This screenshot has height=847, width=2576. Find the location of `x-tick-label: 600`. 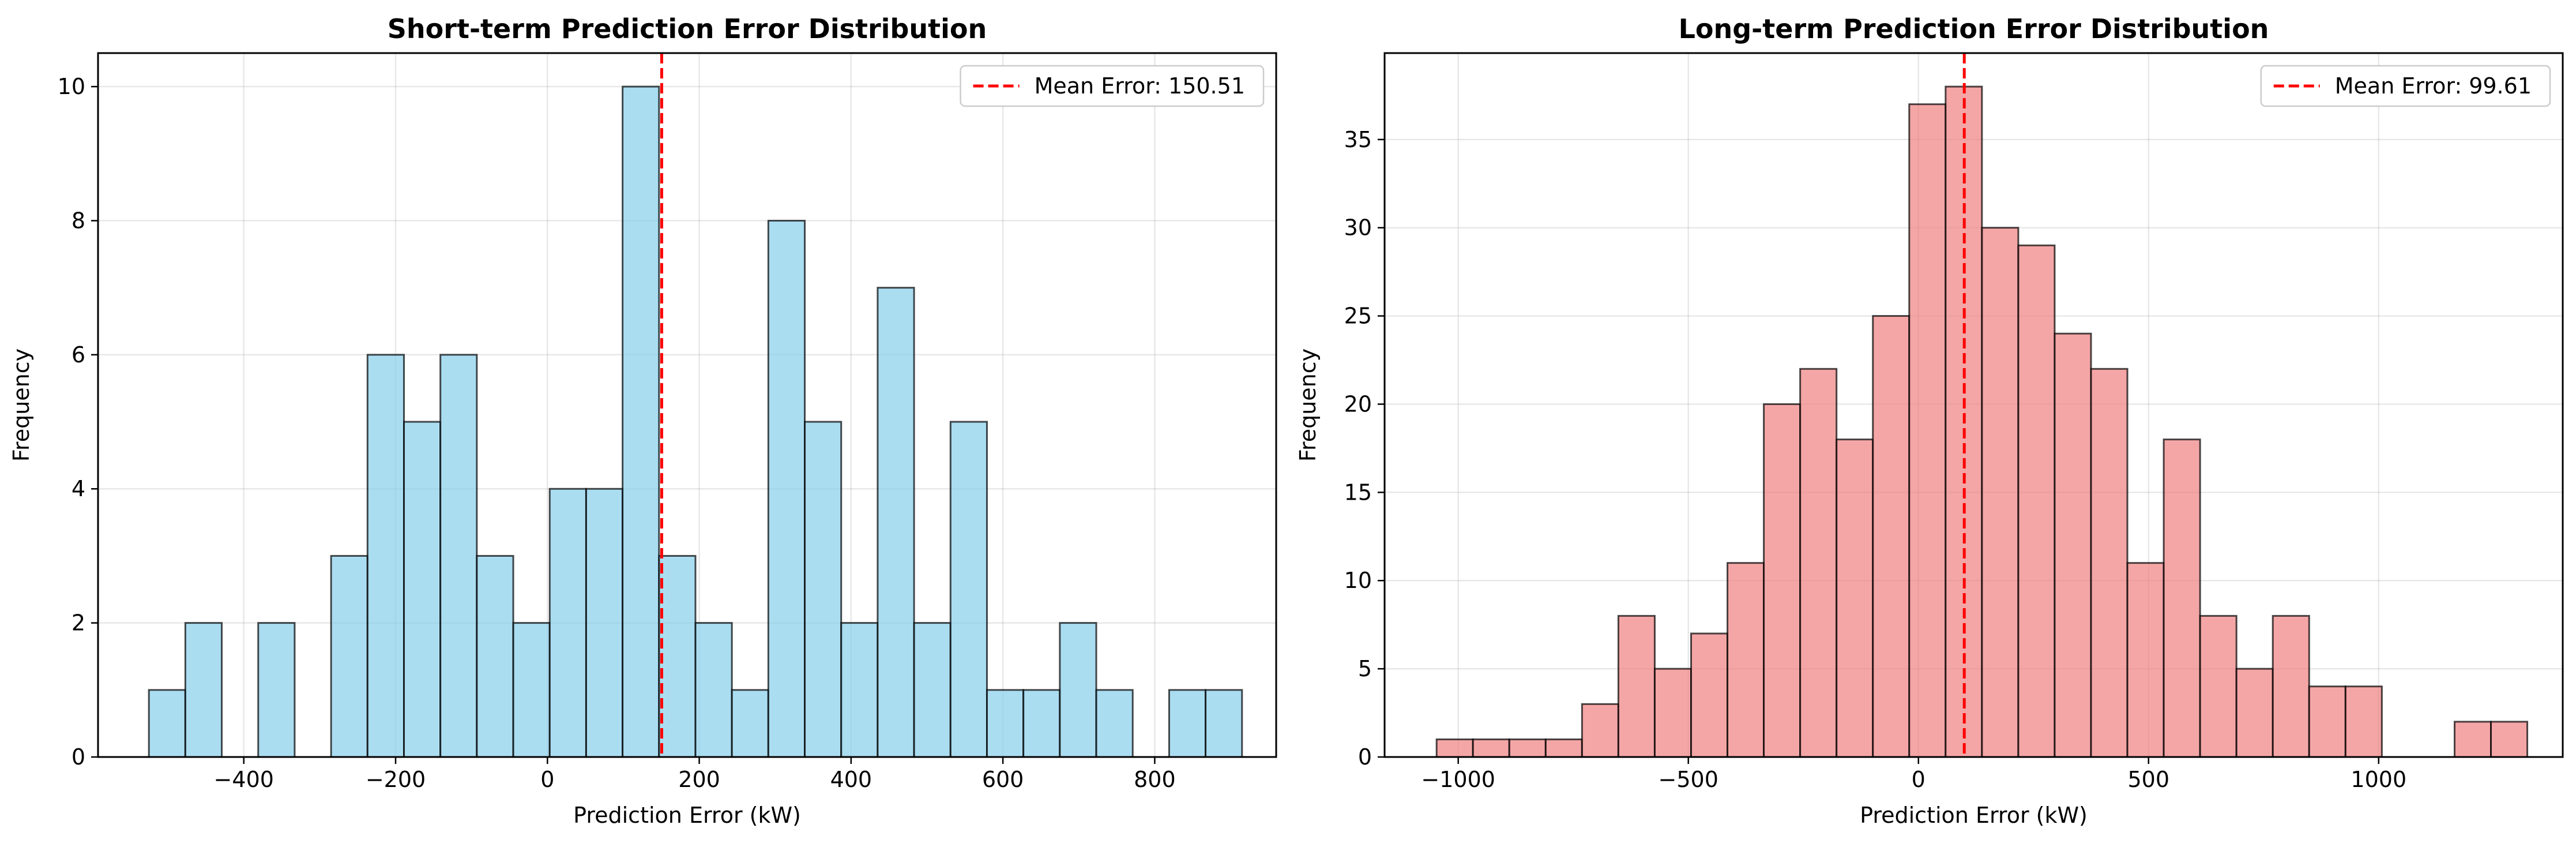

x-tick-label: 600 is located at coordinates (1003, 779).